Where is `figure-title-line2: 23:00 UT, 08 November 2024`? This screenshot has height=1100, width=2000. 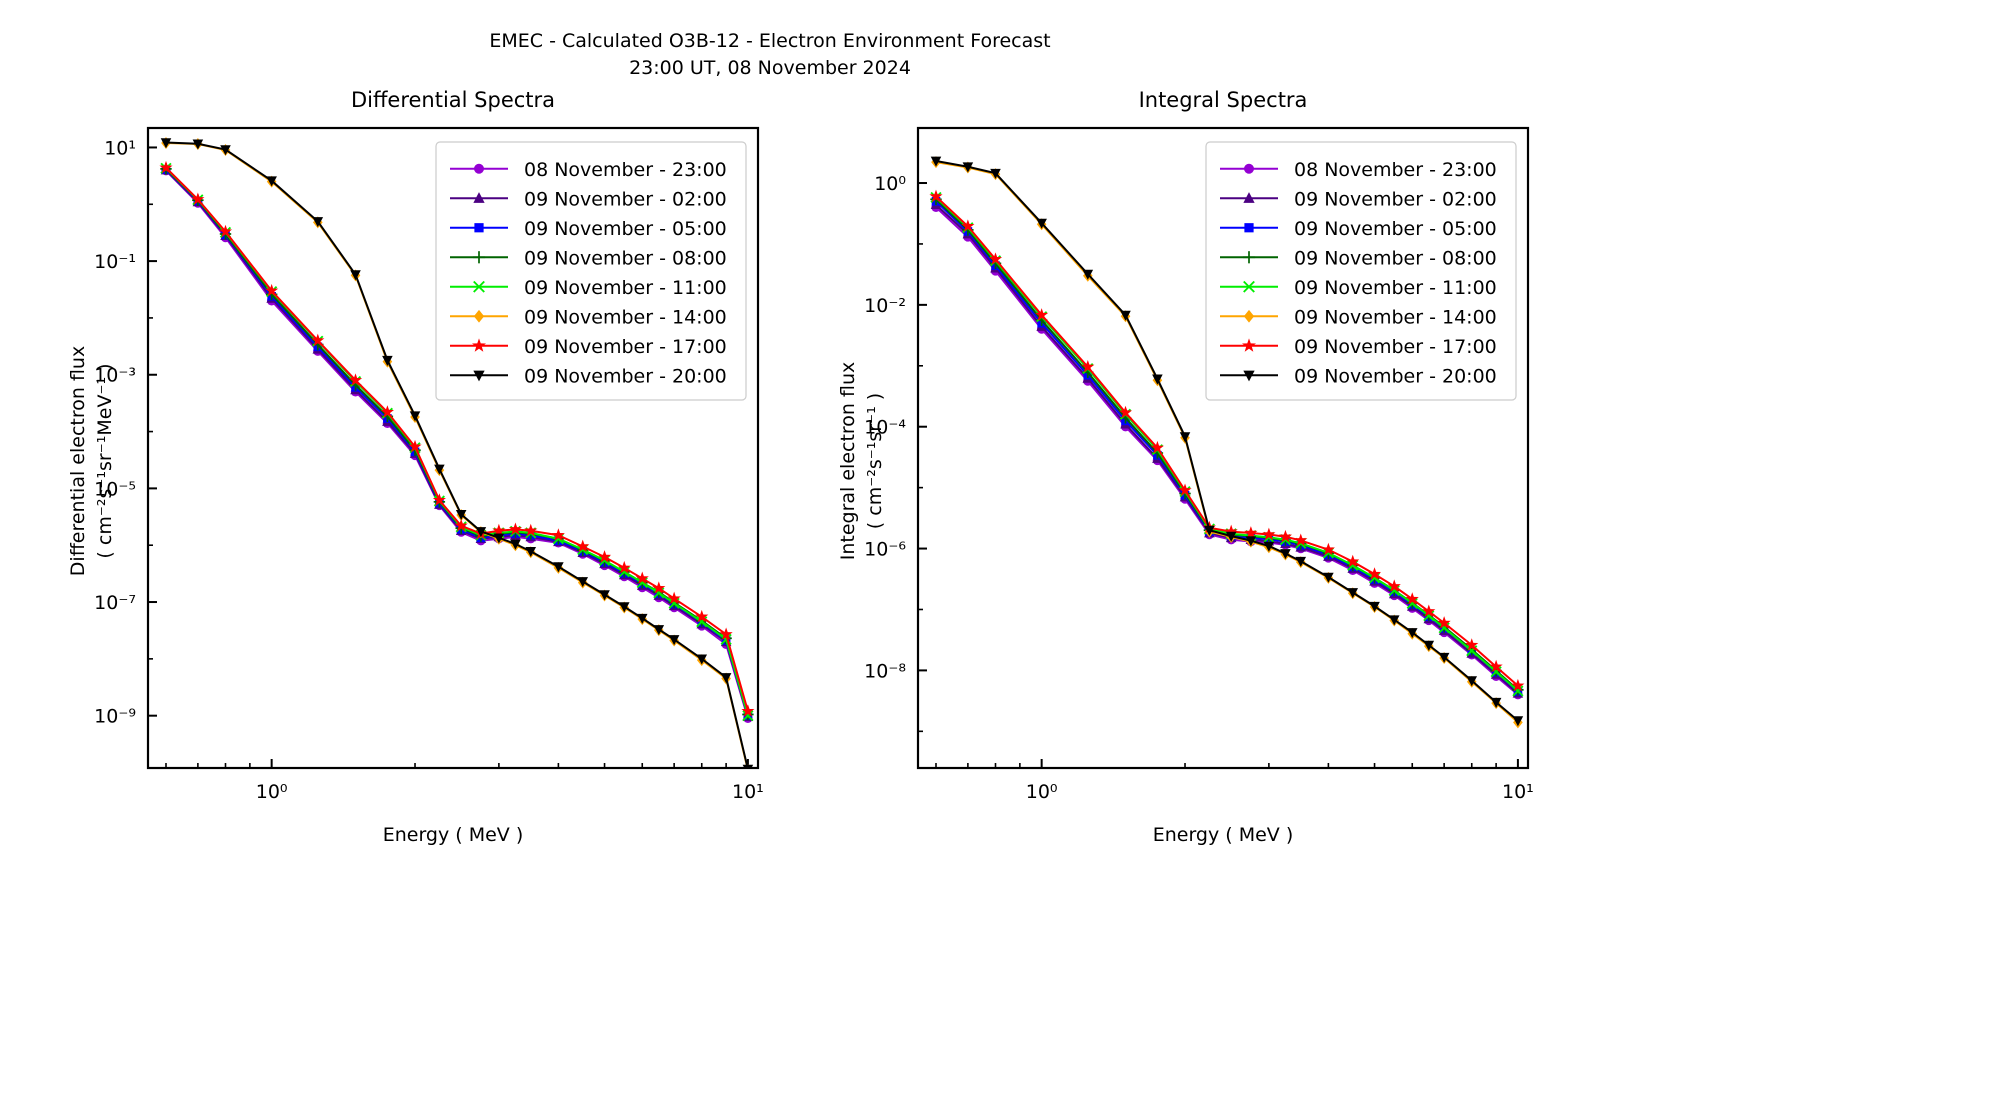
figure-title-line2: 23:00 UT, 08 November 2024 is located at coordinates (770, 68).